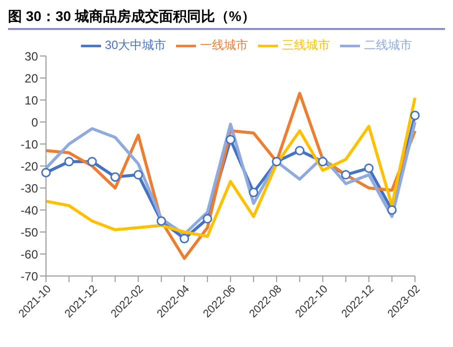 Image resolution: width=453 pixels, height=347 pixels. I want to click on legend-label: 二线城市, so click(388, 45).